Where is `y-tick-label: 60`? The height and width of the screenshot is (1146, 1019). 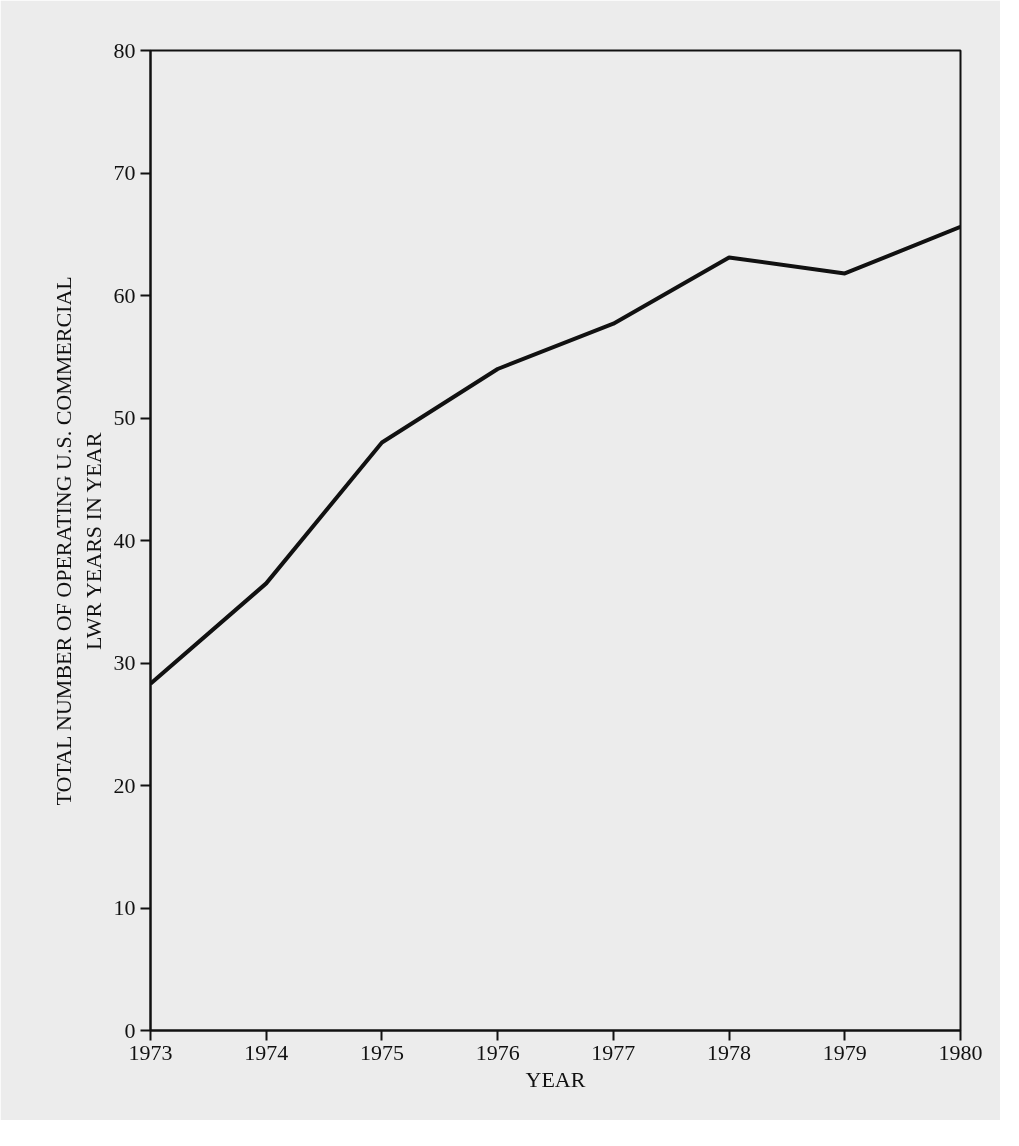
y-tick-label: 60 is located at coordinates (124, 295).